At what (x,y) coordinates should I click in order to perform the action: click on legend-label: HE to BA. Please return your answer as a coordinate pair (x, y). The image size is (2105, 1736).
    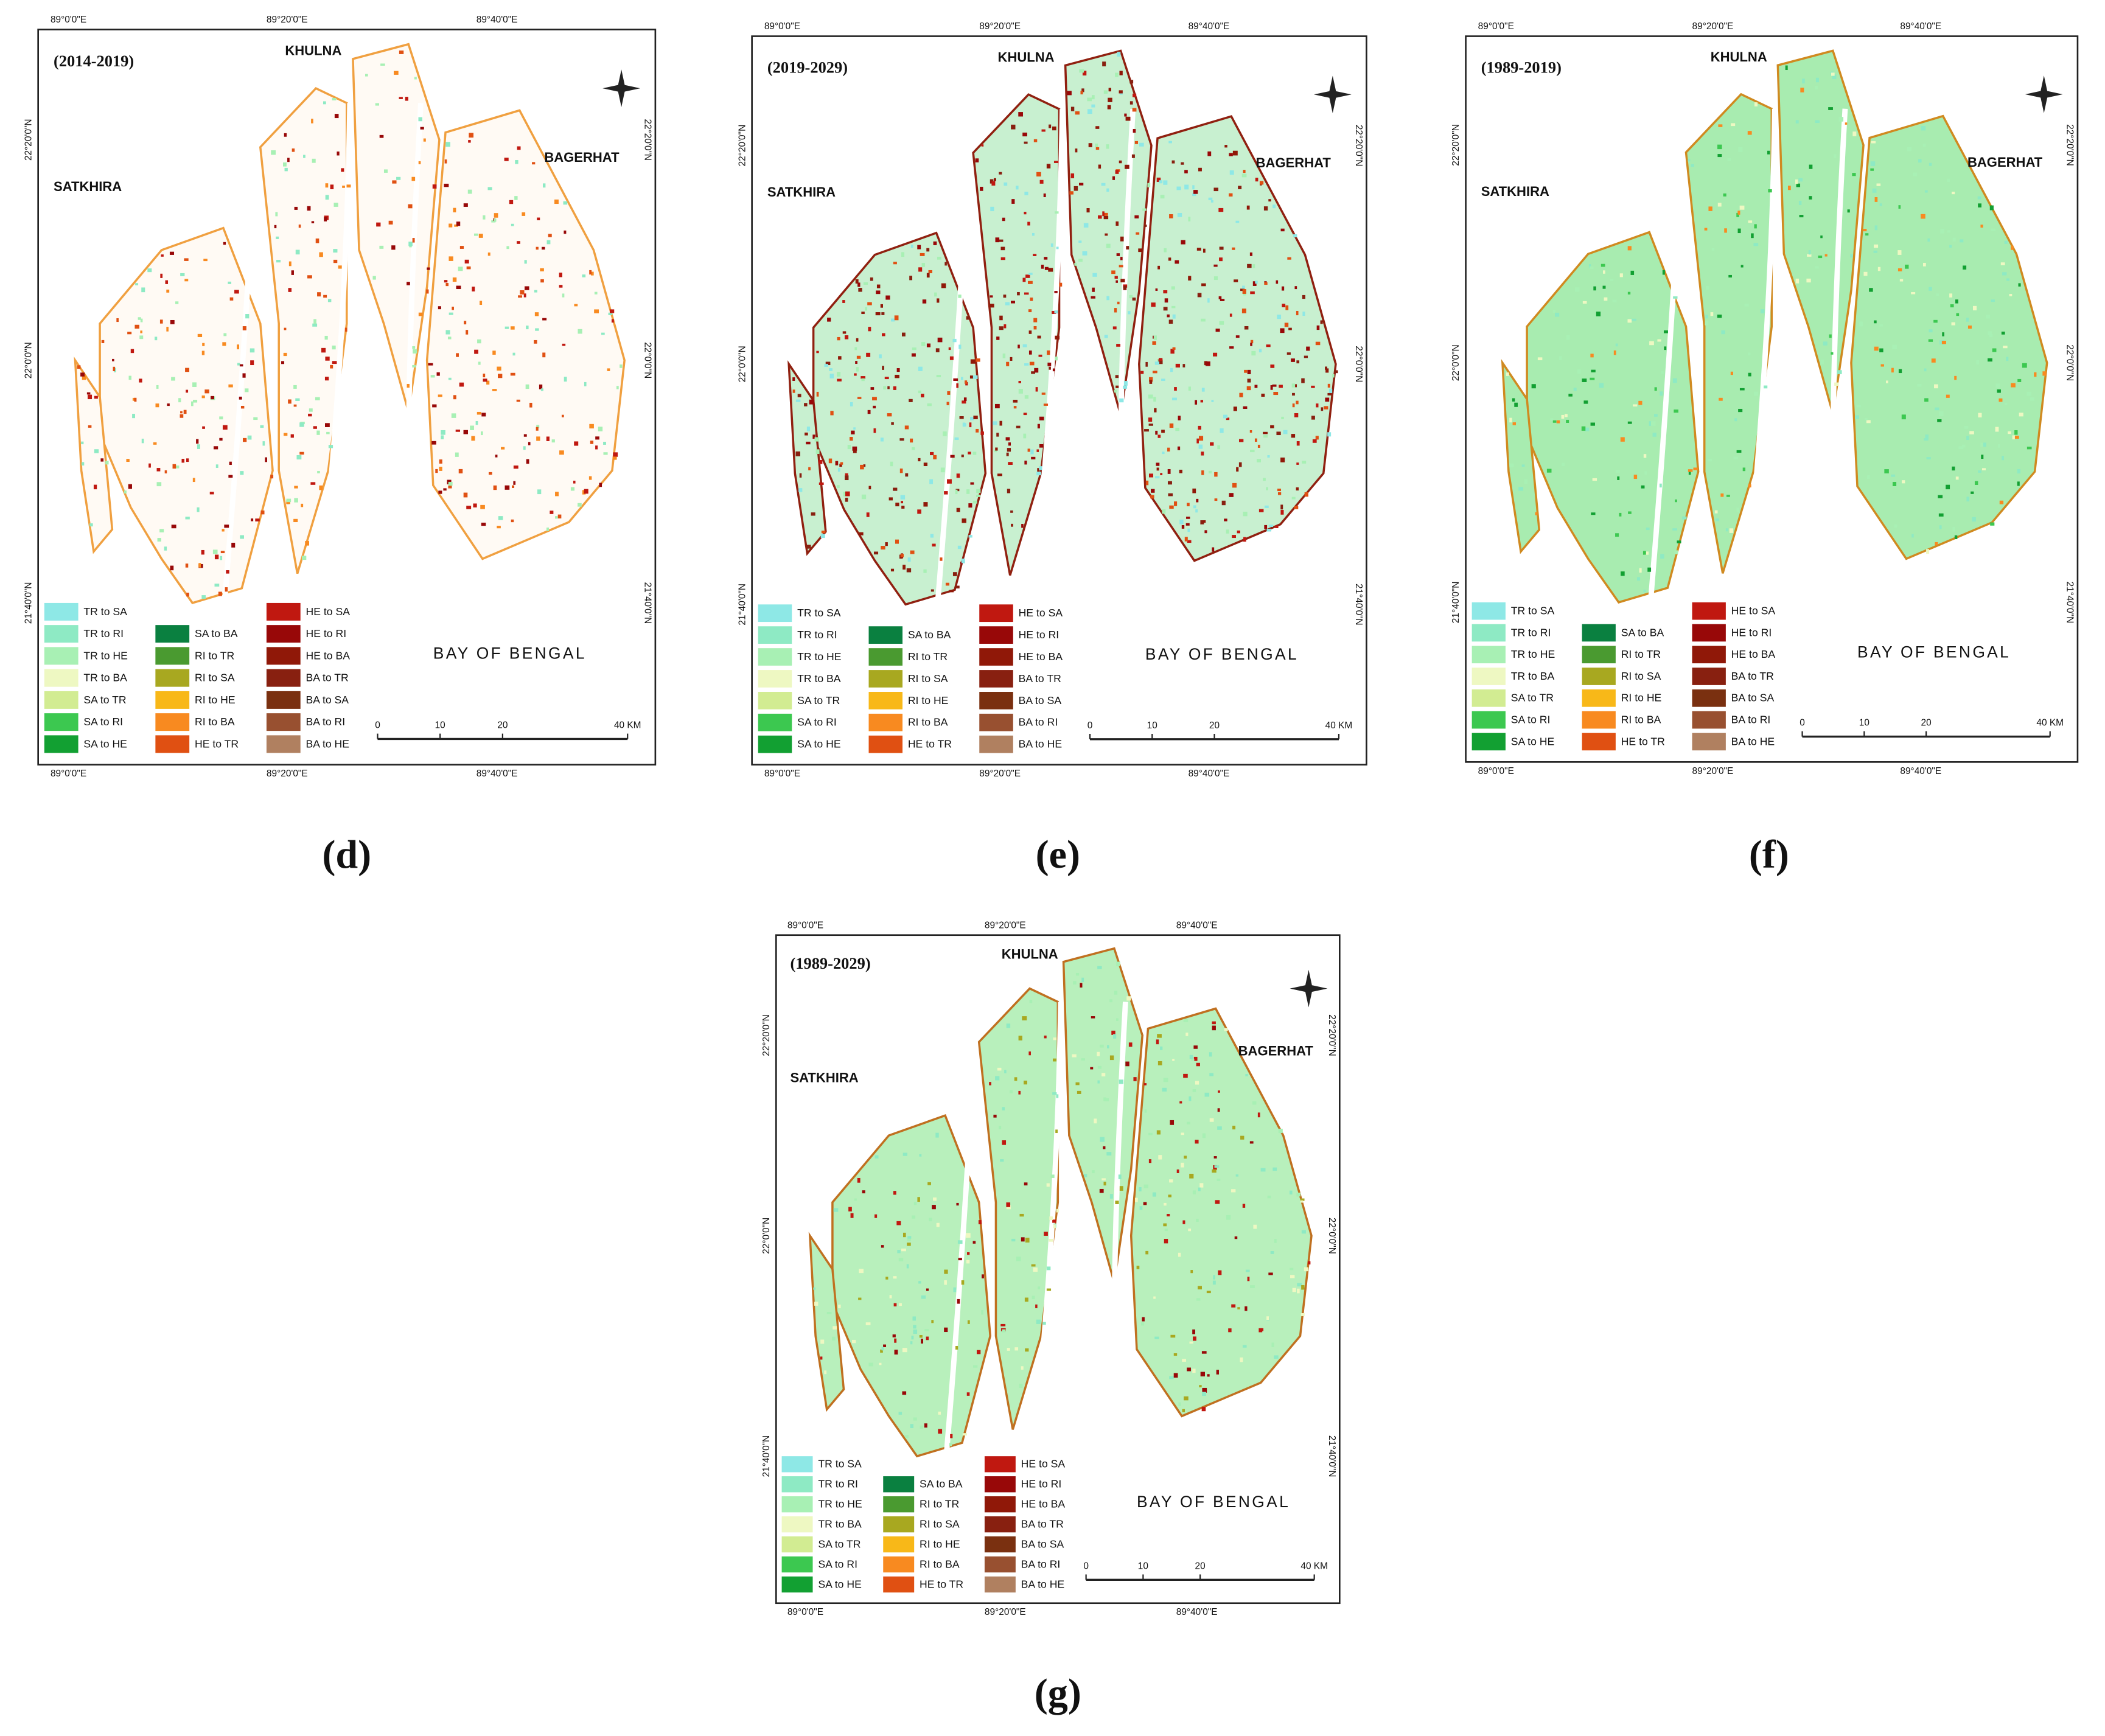
    Looking at the image, I should click on (328, 655).